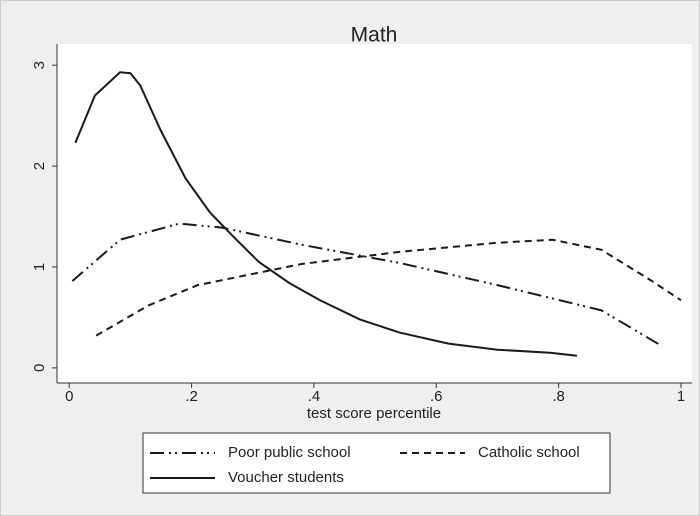 Image resolution: width=700 pixels, height=516 pixels. I want to click on y-tick-label: 1, so click(39, 267).